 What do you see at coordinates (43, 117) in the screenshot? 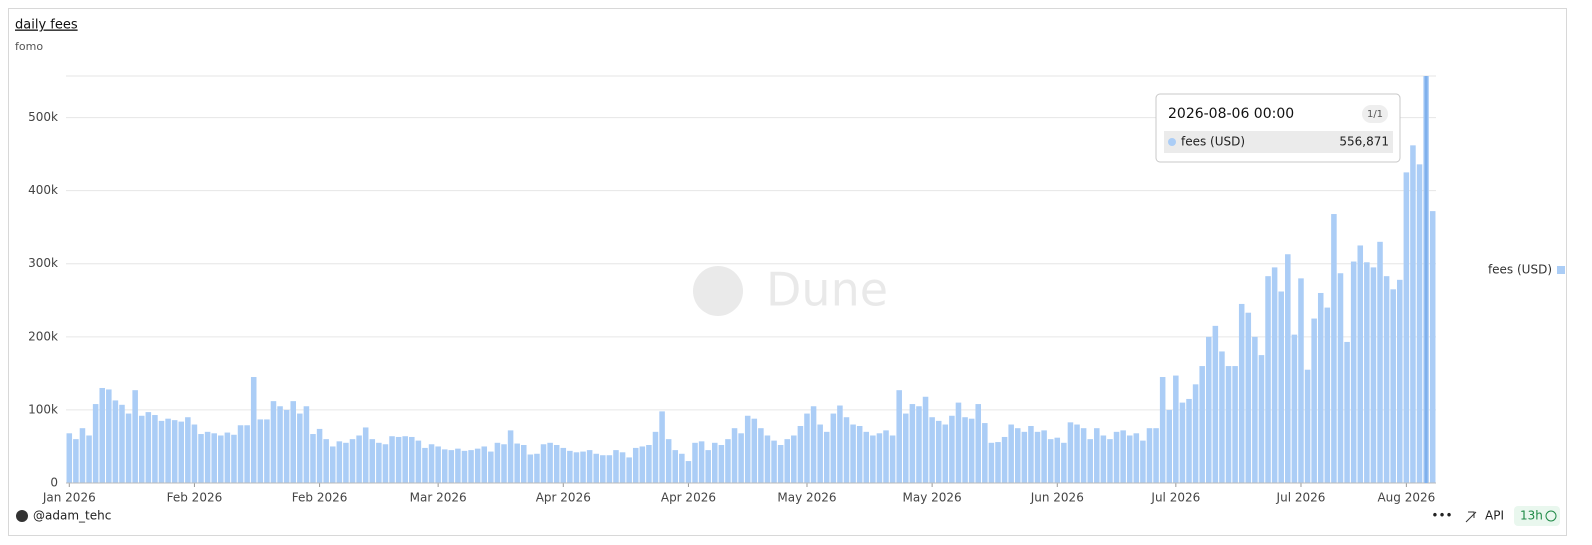
I see `y-tick-label: 500k` at bounding box center [43, 117].